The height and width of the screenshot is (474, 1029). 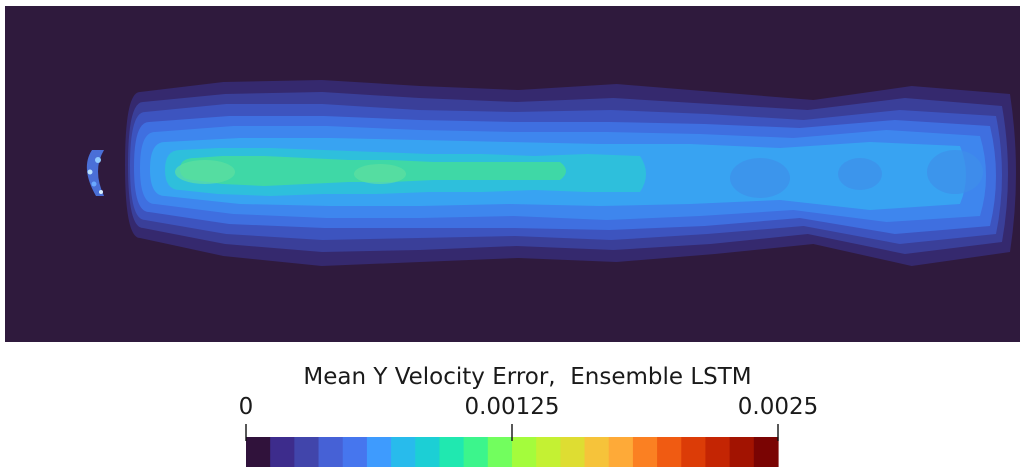 I want to click on cylinder-edge-speckle, so click(x=95, y=173).